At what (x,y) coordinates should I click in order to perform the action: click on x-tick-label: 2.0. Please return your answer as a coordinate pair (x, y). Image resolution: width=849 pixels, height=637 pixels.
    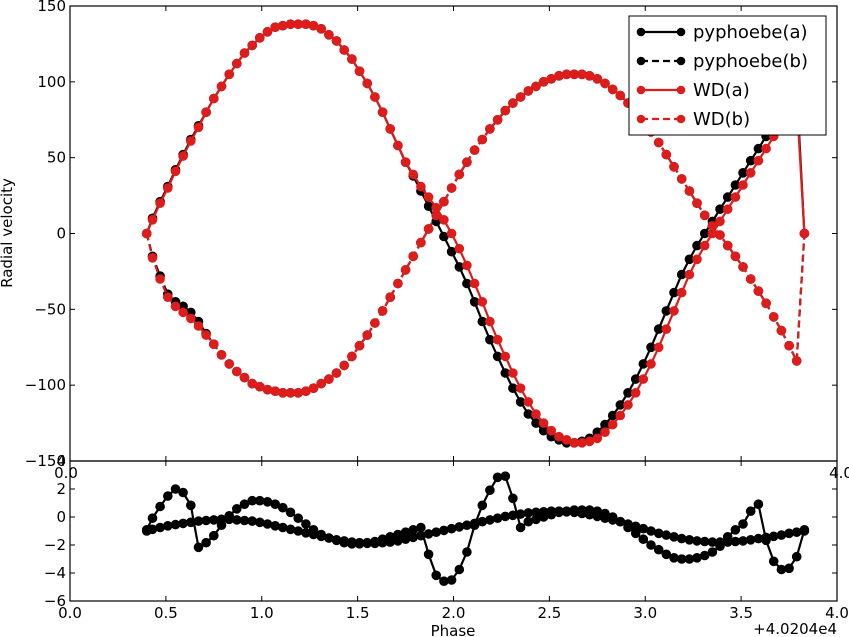
    Looking at the image, I should click on (454, 613).